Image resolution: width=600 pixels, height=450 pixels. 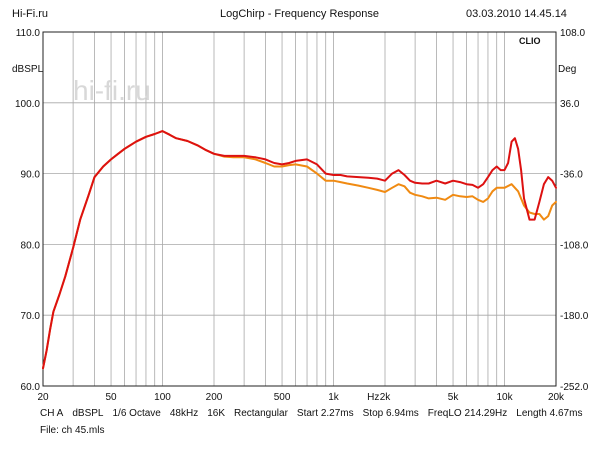 What do you see at coordinates (31, 316) in the screenshot?
I see `y-tick-label-left: 70.0` at bounding box center [31, 316].